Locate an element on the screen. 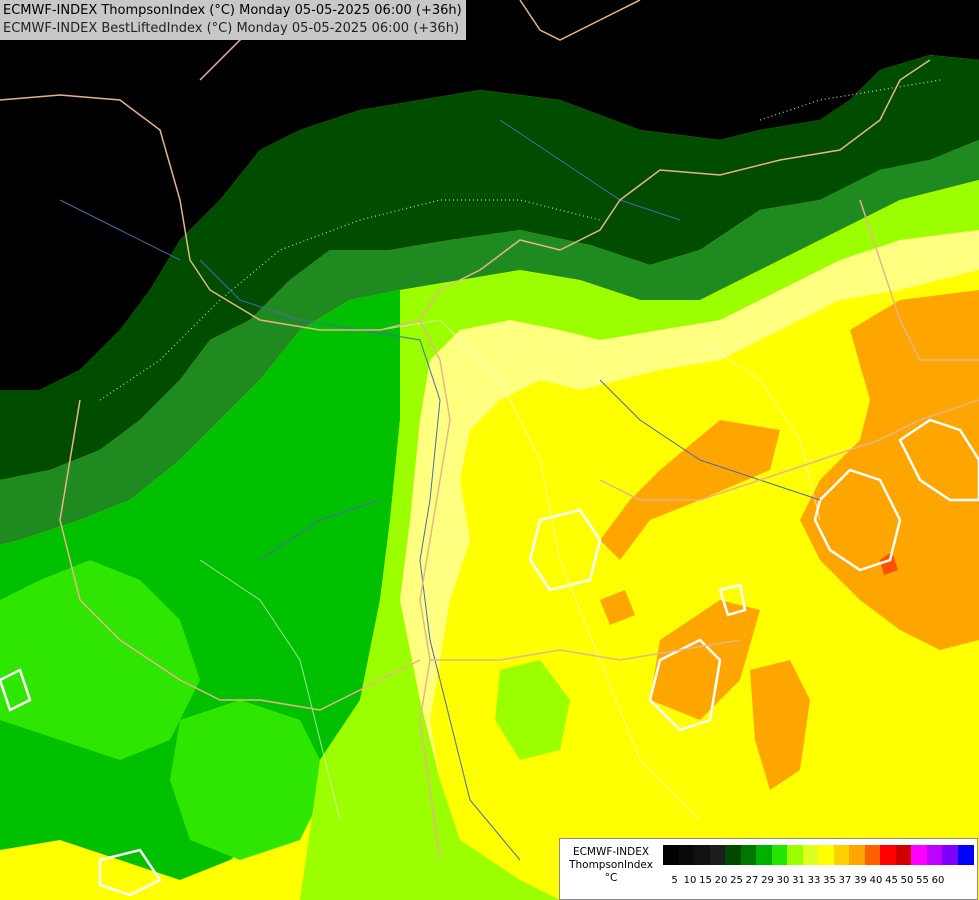  legend-tick-label: 29 is located at coordinates (767, 880).